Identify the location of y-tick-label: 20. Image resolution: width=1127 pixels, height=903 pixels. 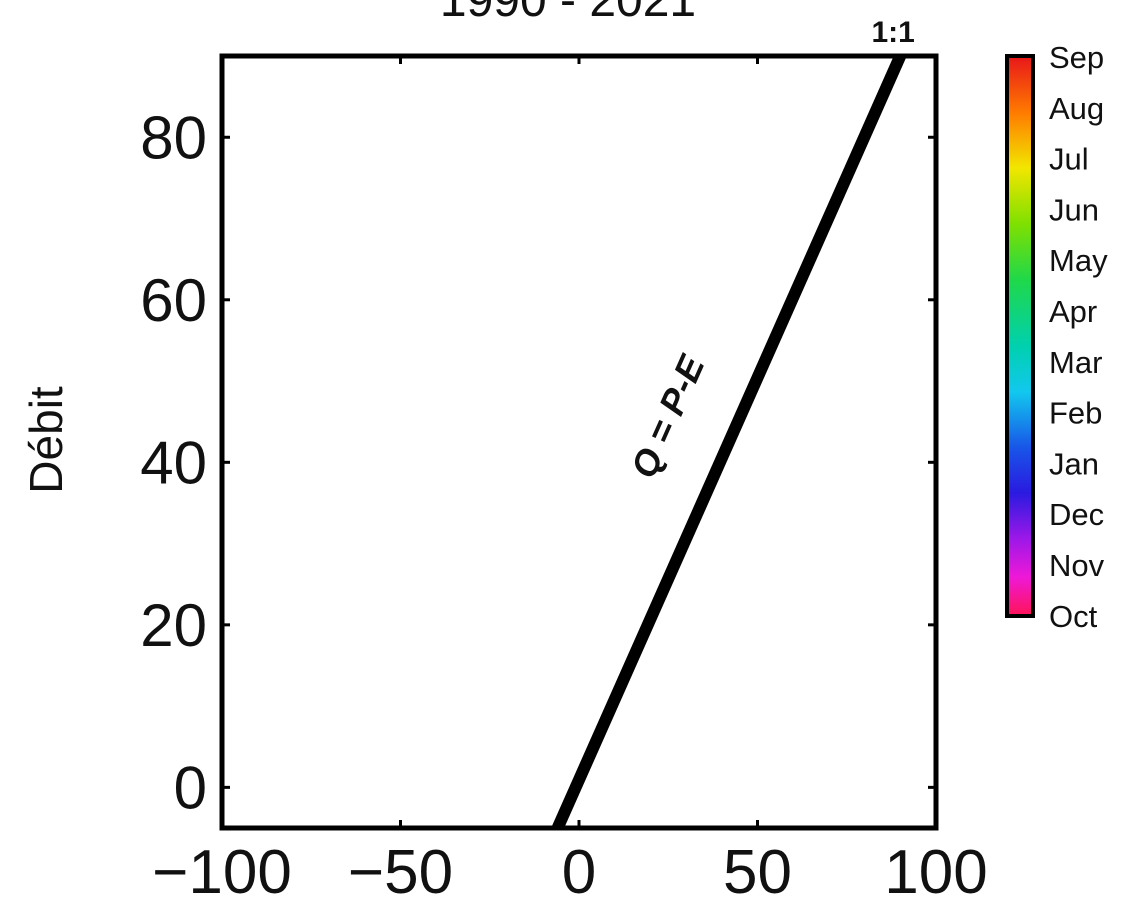
(173, 625).